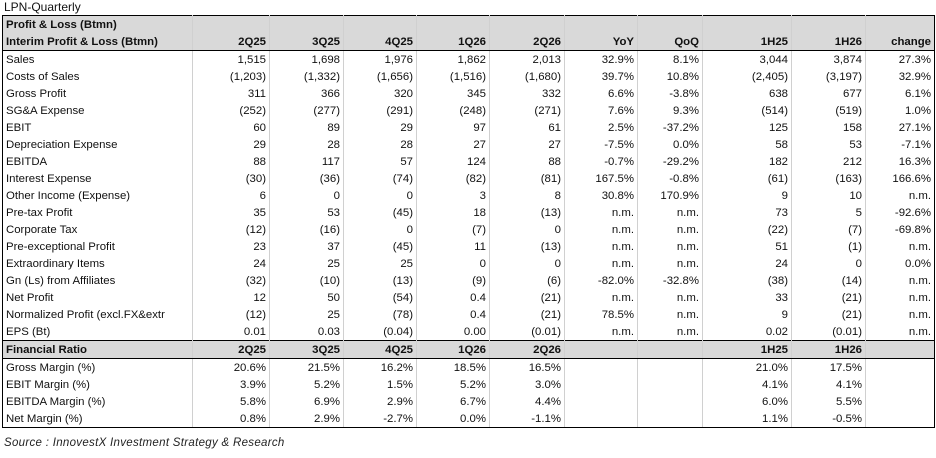 The image size is (936, 458). What do you see at coordinates (453, 178) in the screenshot?
I see `cell: (82)` at bounding box center [453, 178].